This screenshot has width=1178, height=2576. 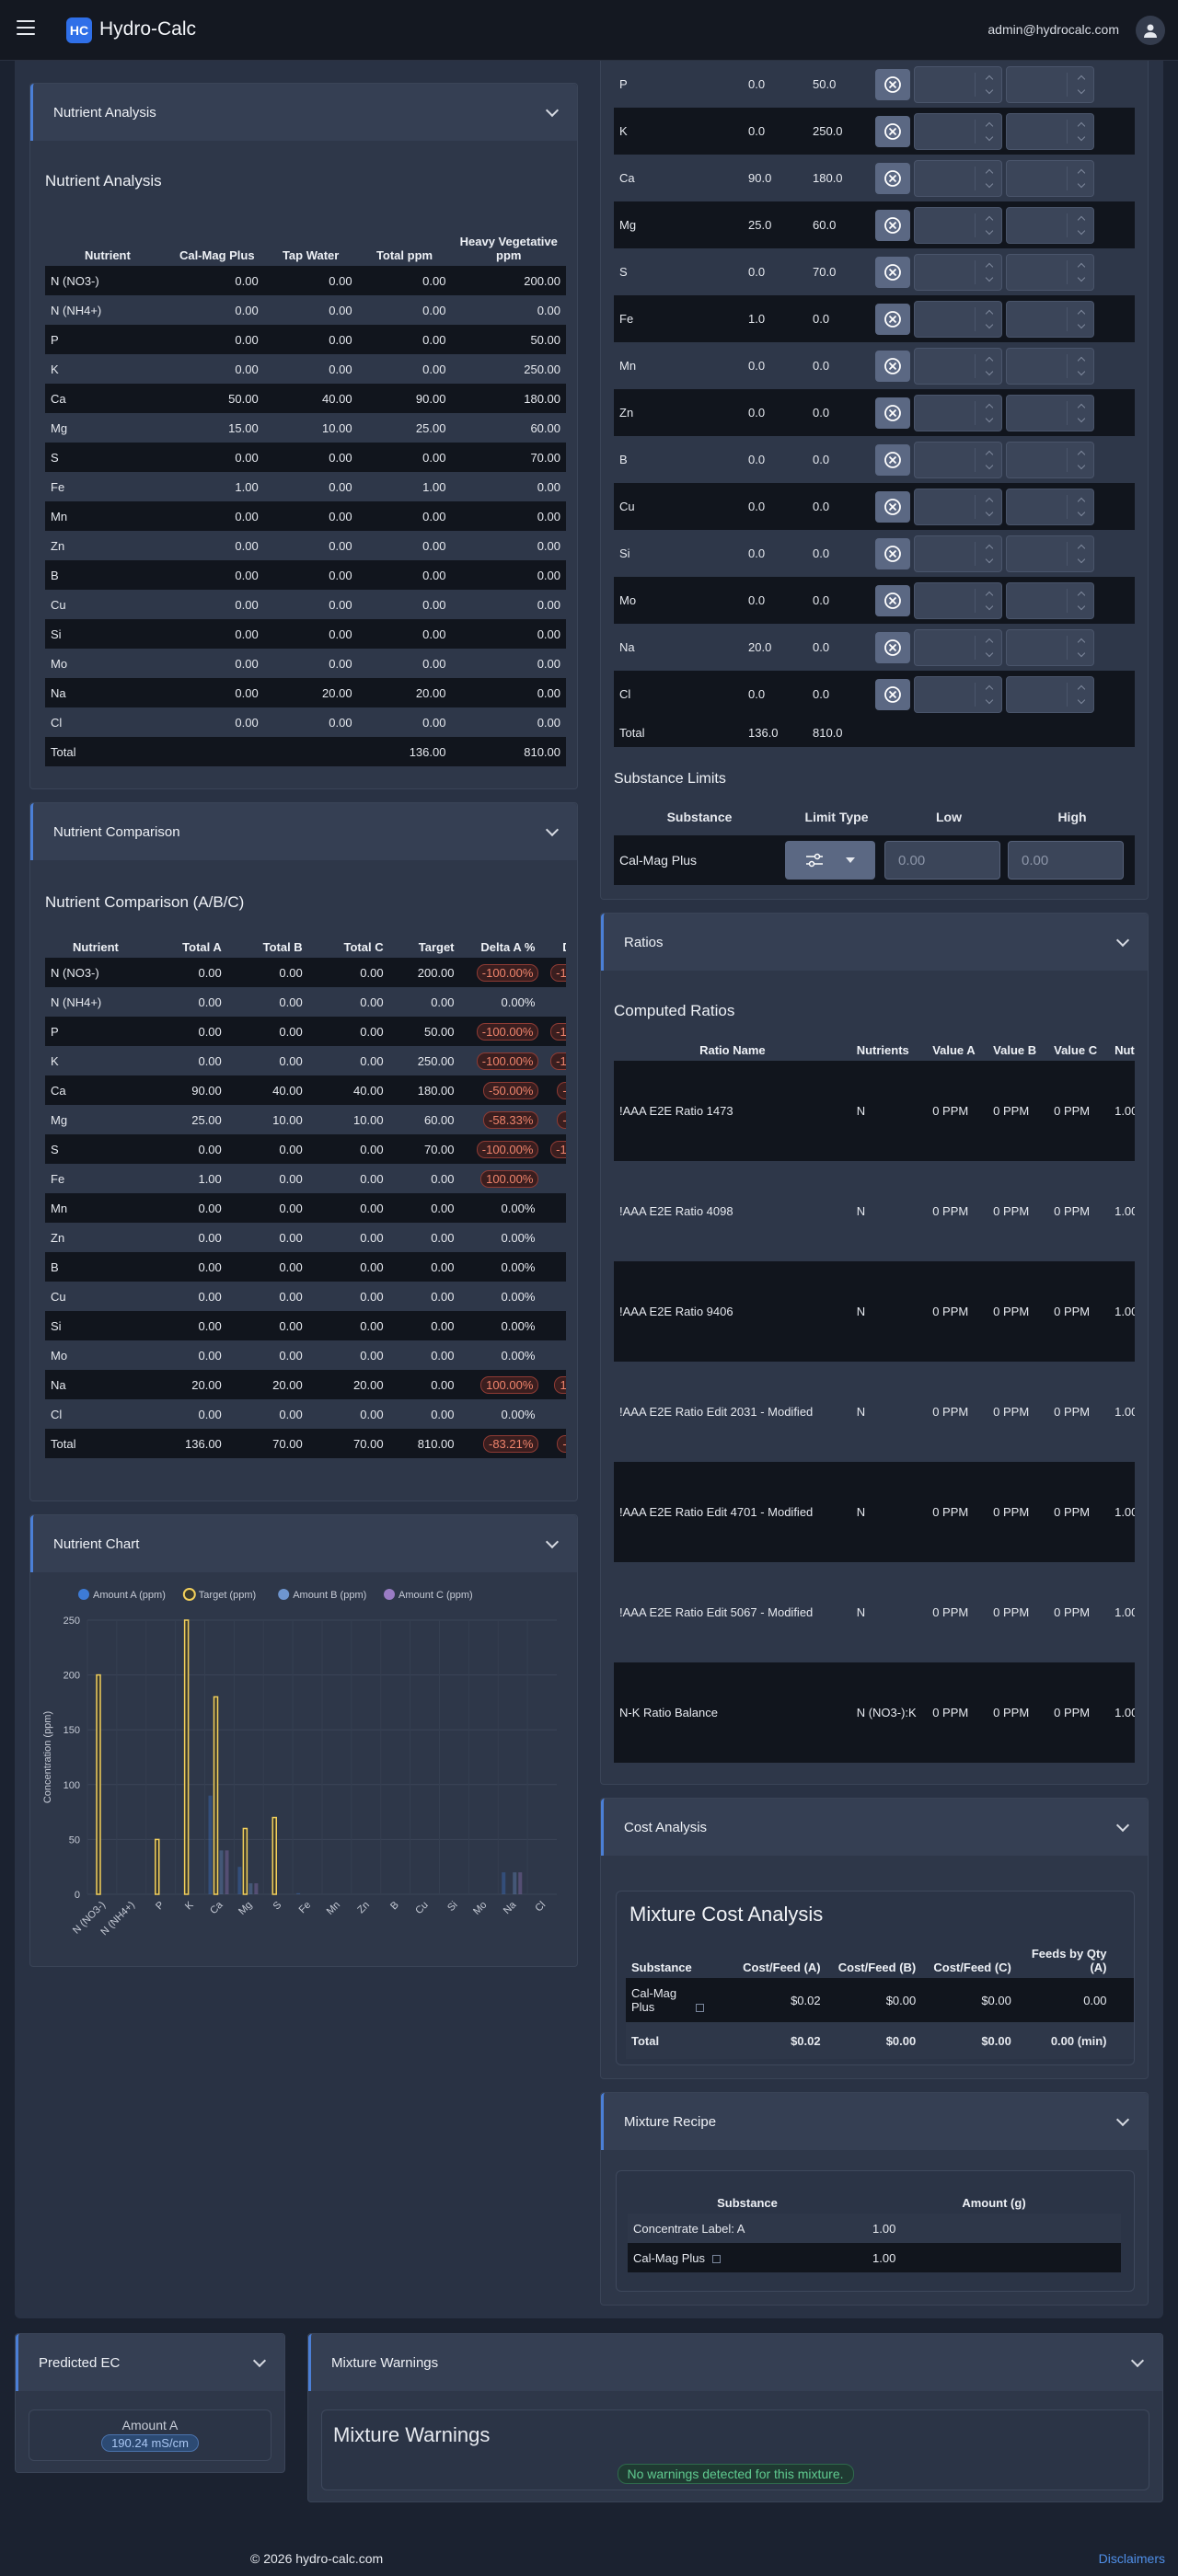 What do you see at coordinates (874, 1111) in the screenshot?
I see `ratio-row: !AAA E2E Ratio 1473 N 0 PPM 0 PPM 0 PPM 1.00` at bounding box center [874, 1111].